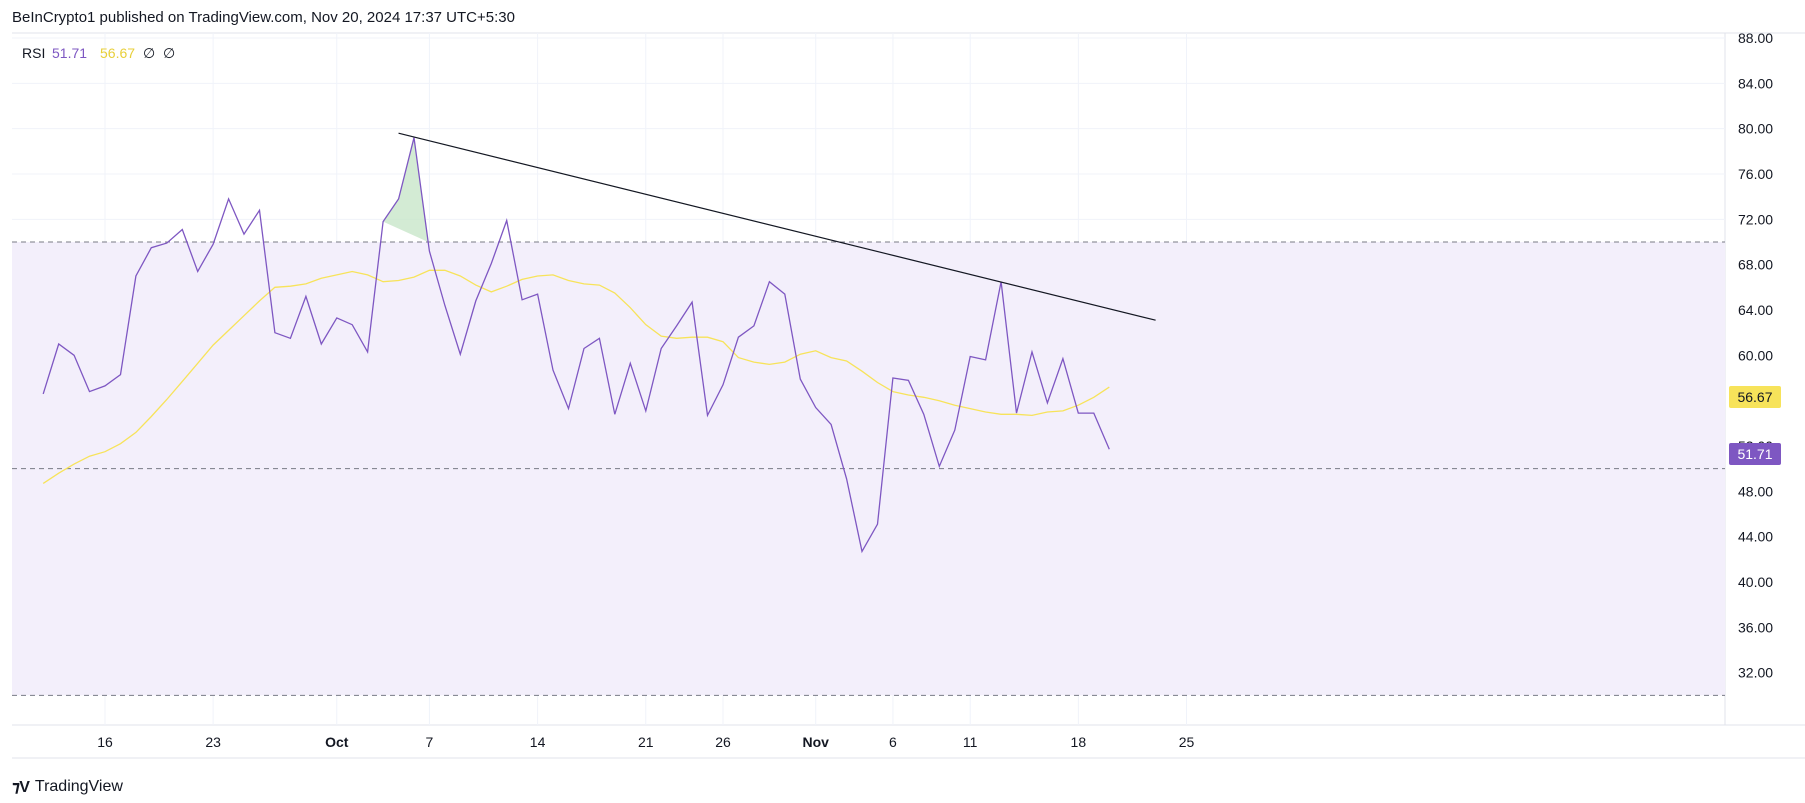 The height and width of the screenshot is (803, 1805). I want to click on footer-brand: ⁊V TradingView, so click(67, 787).